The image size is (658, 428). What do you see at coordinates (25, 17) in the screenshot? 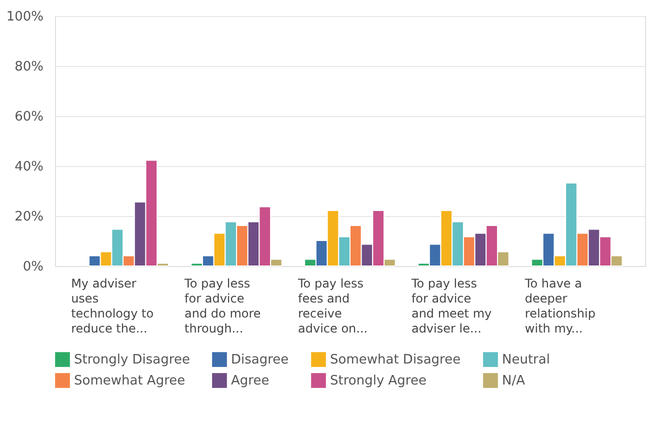
I see `y-tick-label: 100%` at bounding box center [25, 17].